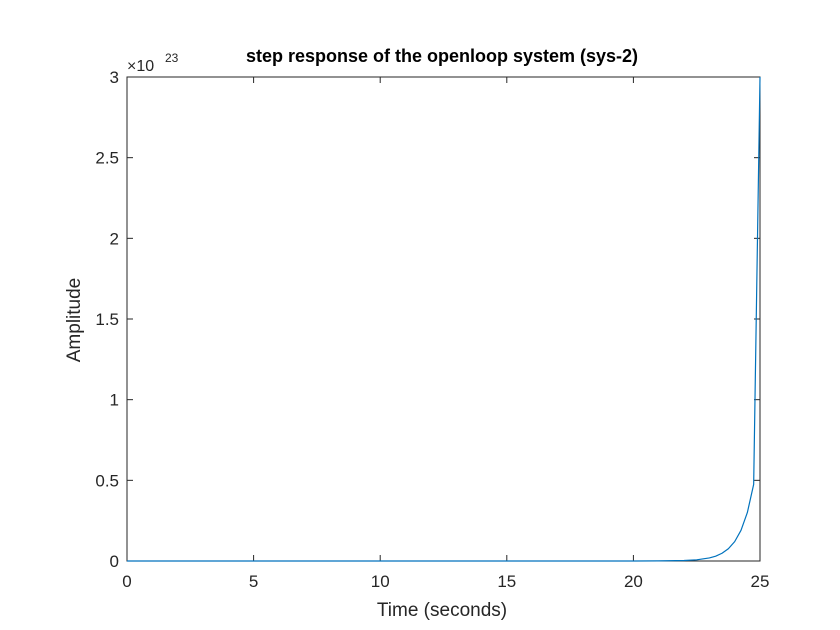 The width and height of the screenshot is (840, 630). What do you see at coordinates (114, 561) in the screenshot?
I see `y-tick-label: 0` at bounding box center [114, 561].